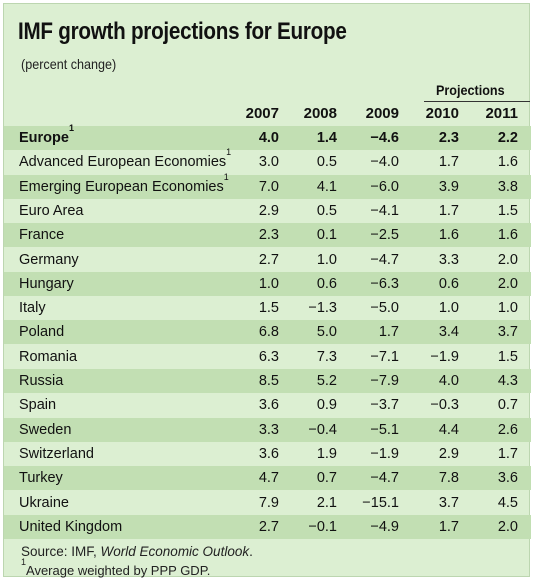 The height and width of the screenshot is (582, 535). I want to click on row-label: Sweden, so click(45, 430).